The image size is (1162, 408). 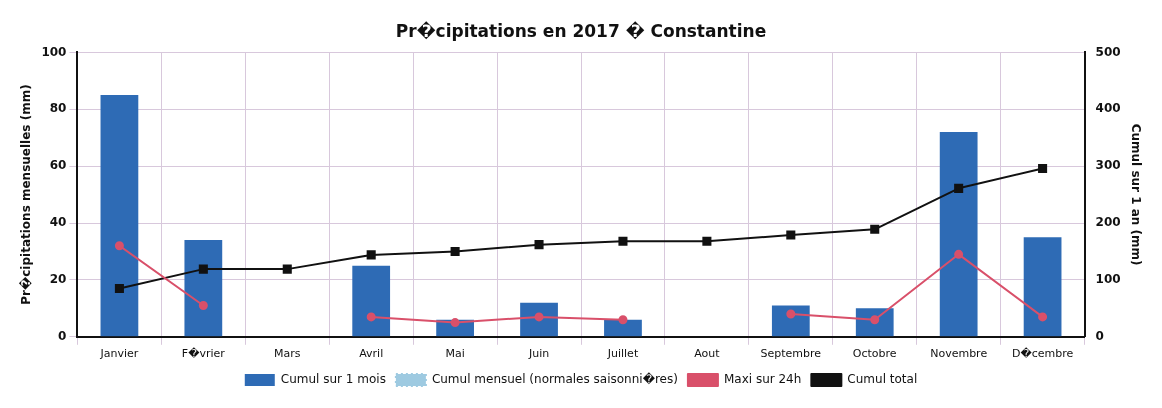 What do you see at coordinates (581, 30) in the screenshot?
I see `chart-title: Pr�cipitations en 2017 � Constantine` at bounding box center [581, 30].